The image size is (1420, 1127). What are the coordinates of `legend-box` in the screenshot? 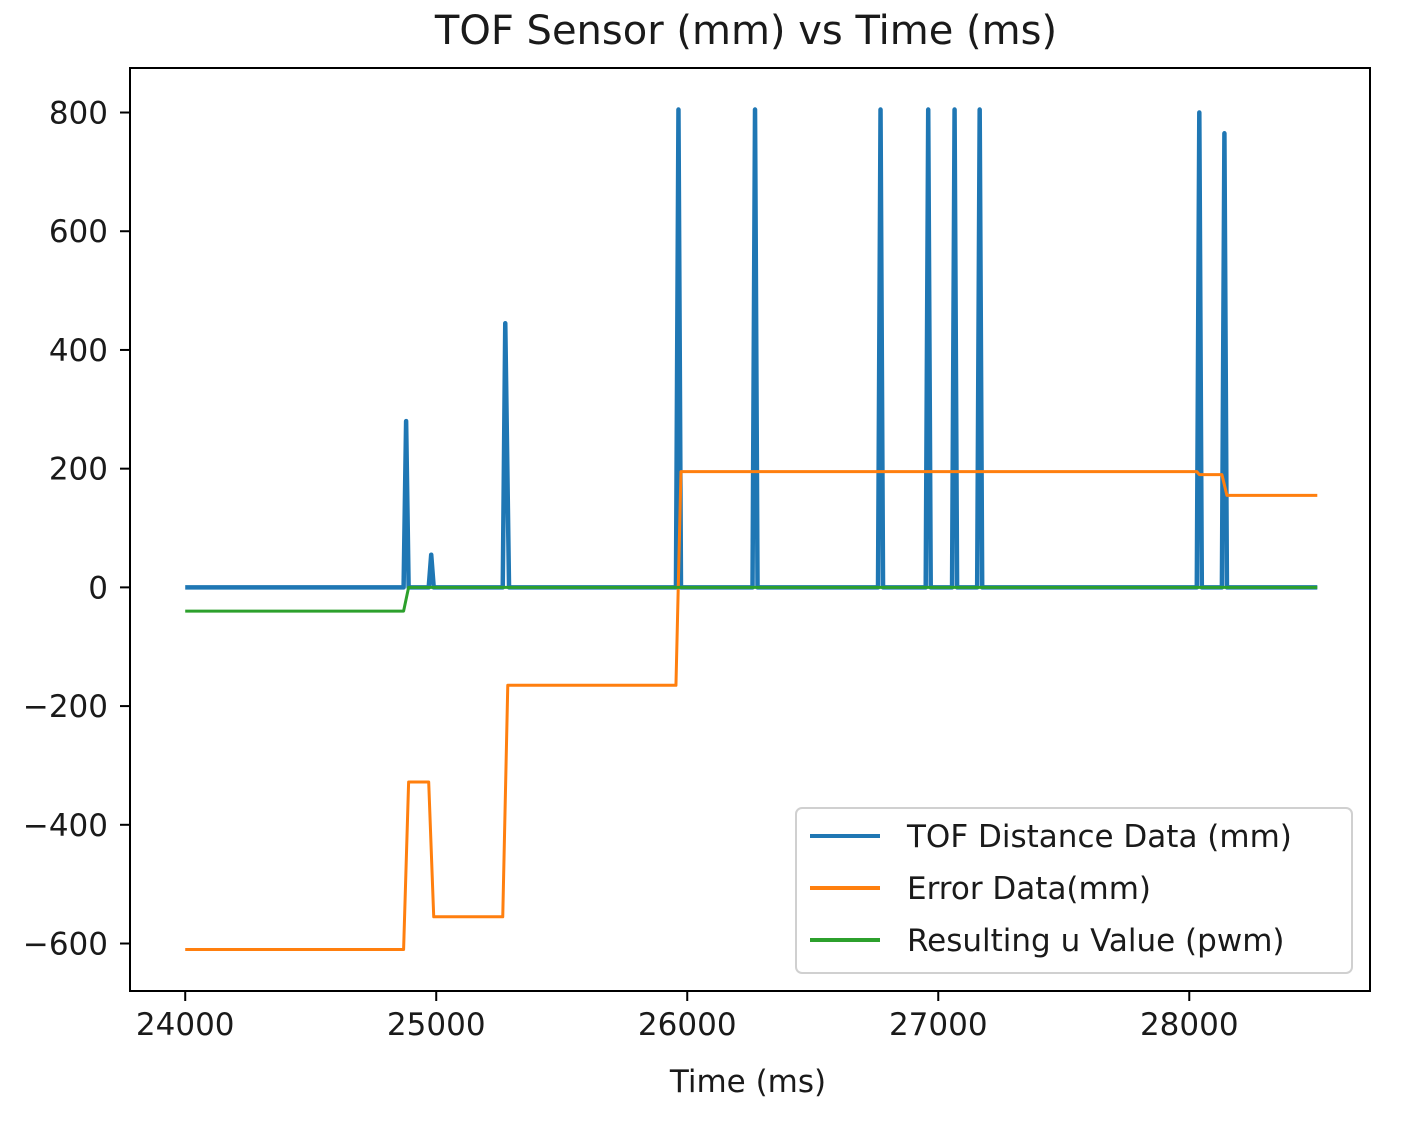 It's located at (1074, 890).